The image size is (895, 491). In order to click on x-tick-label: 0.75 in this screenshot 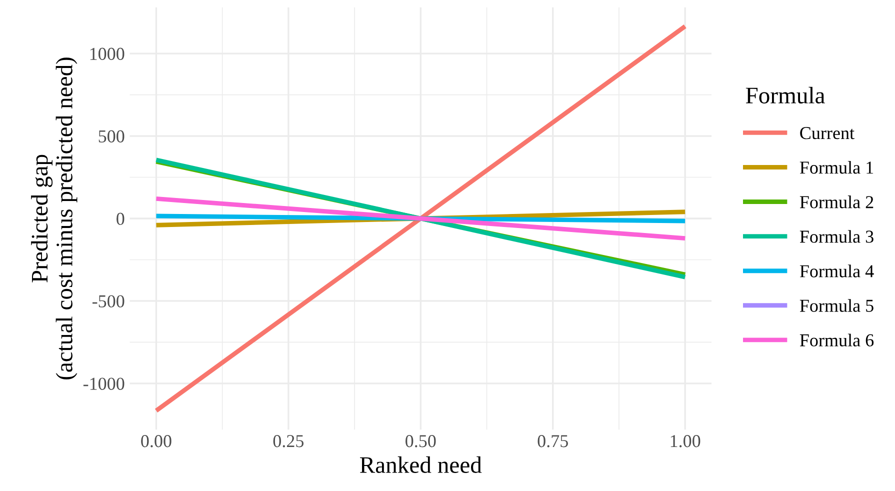, I will do `click(553, 441)`.